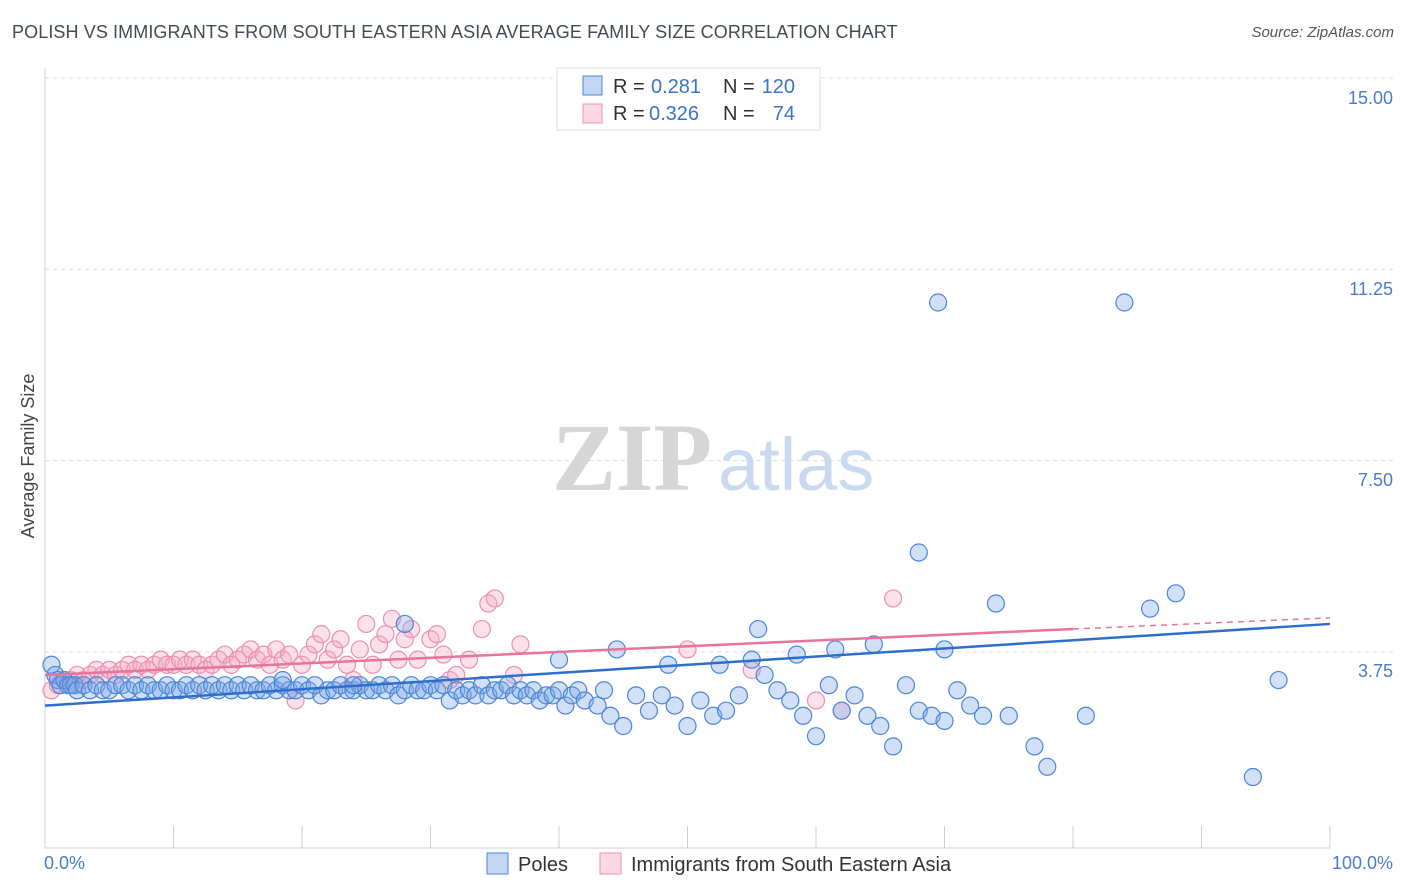 The width and height of the screenshot is (1406, 892). I want to click on y-tick-labels: 15.00 11.25 7.50 3.75, so click(1370, 384).